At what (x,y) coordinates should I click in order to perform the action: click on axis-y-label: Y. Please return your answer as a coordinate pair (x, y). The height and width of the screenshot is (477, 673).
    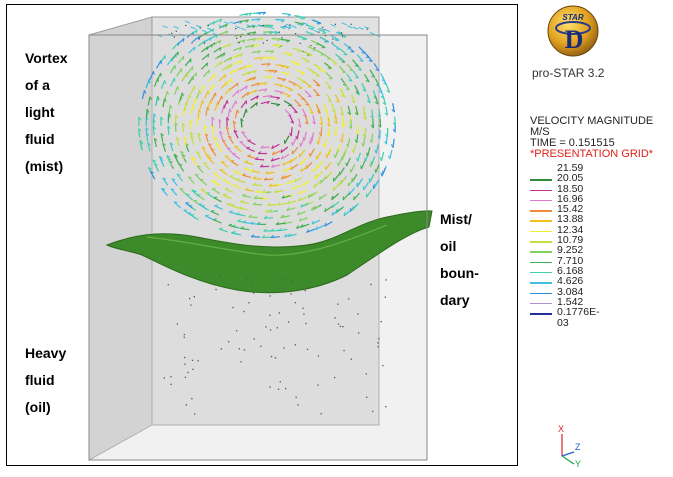
    Looking at the image, I should click on (578, 464).